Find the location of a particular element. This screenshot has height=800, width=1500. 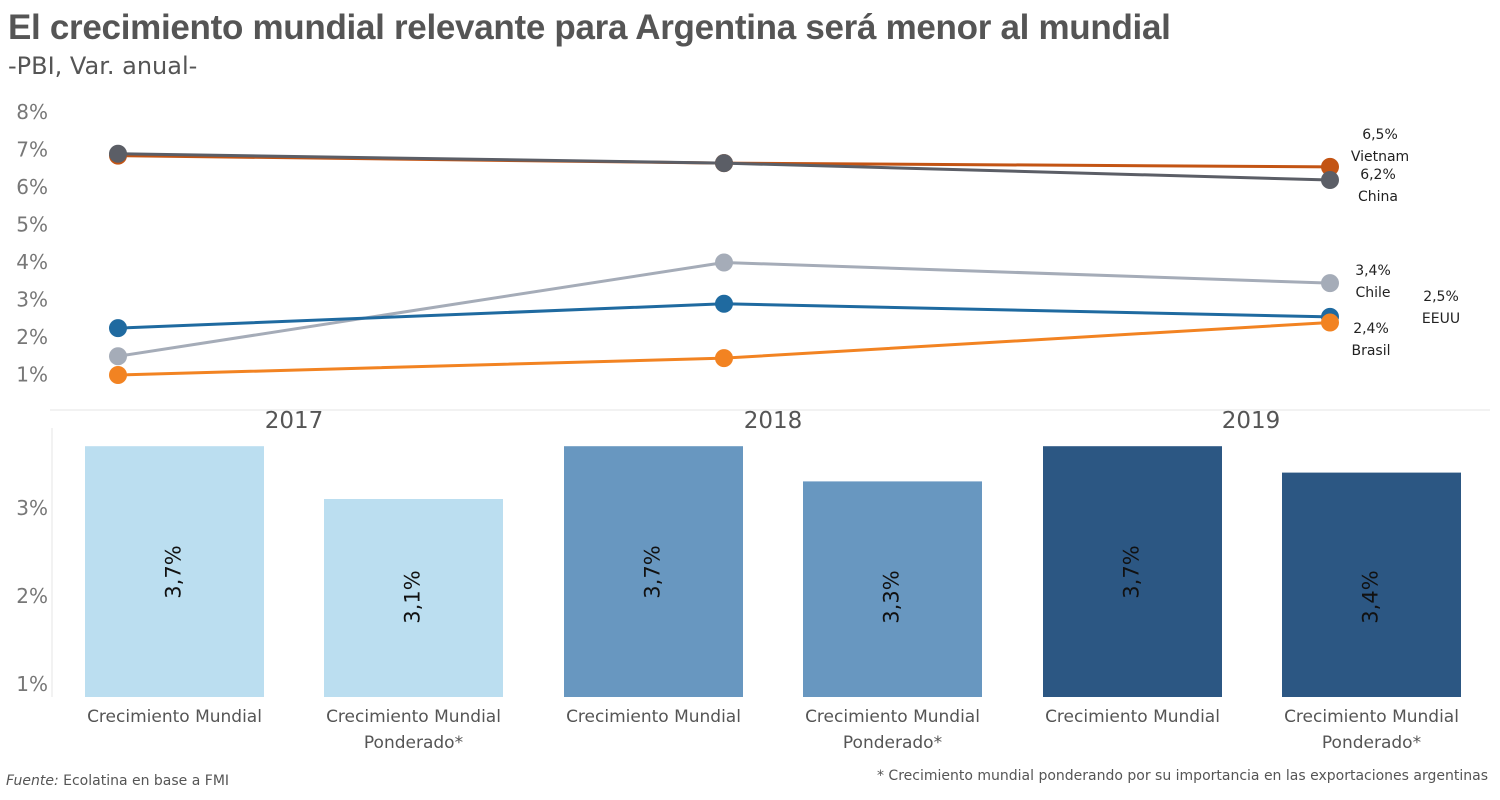

line-series-name-label: Vietnam is located at coordinates (1380, 157).